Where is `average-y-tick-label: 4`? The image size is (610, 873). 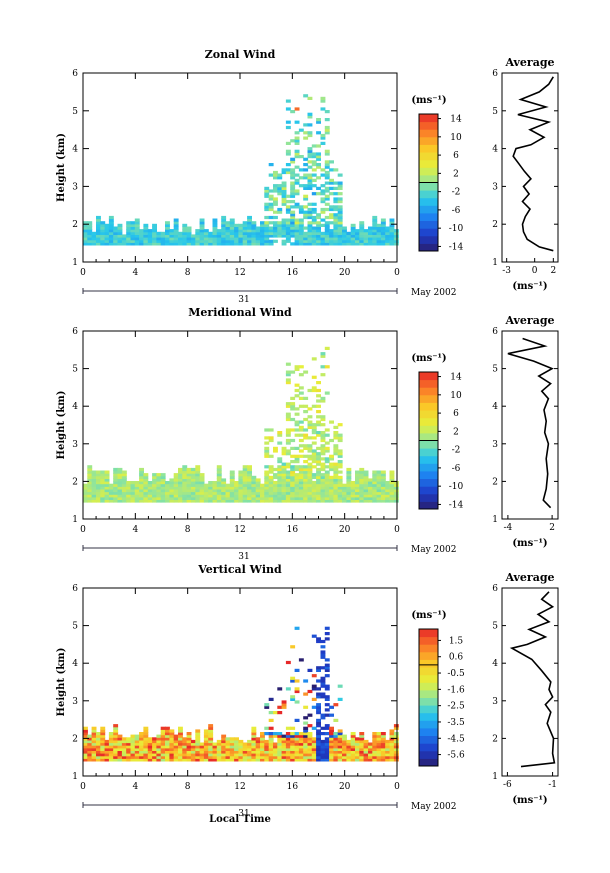 average-y-tick-label: 4 is located at coordinates (495, 150).